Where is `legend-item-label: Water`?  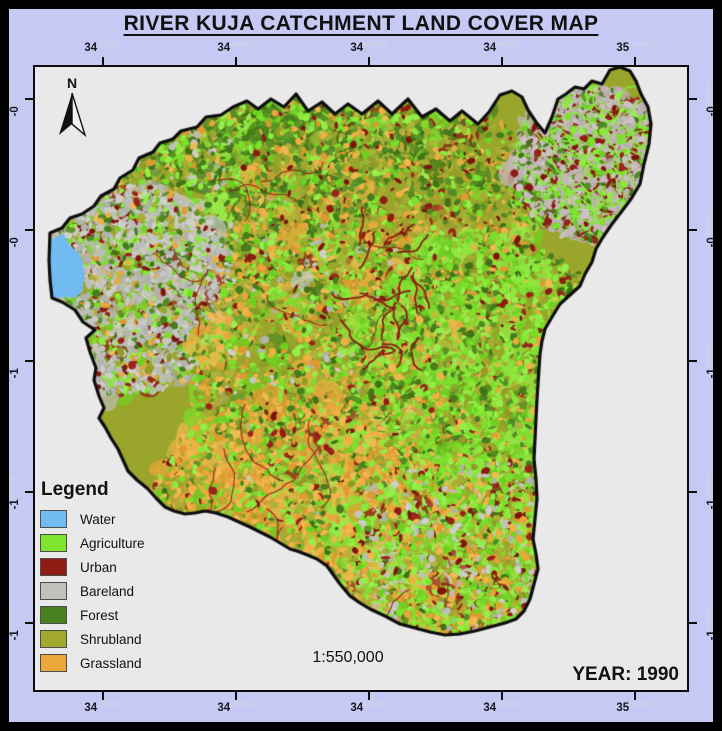
legend-item-label: Water is located at coordinates (98, 519).